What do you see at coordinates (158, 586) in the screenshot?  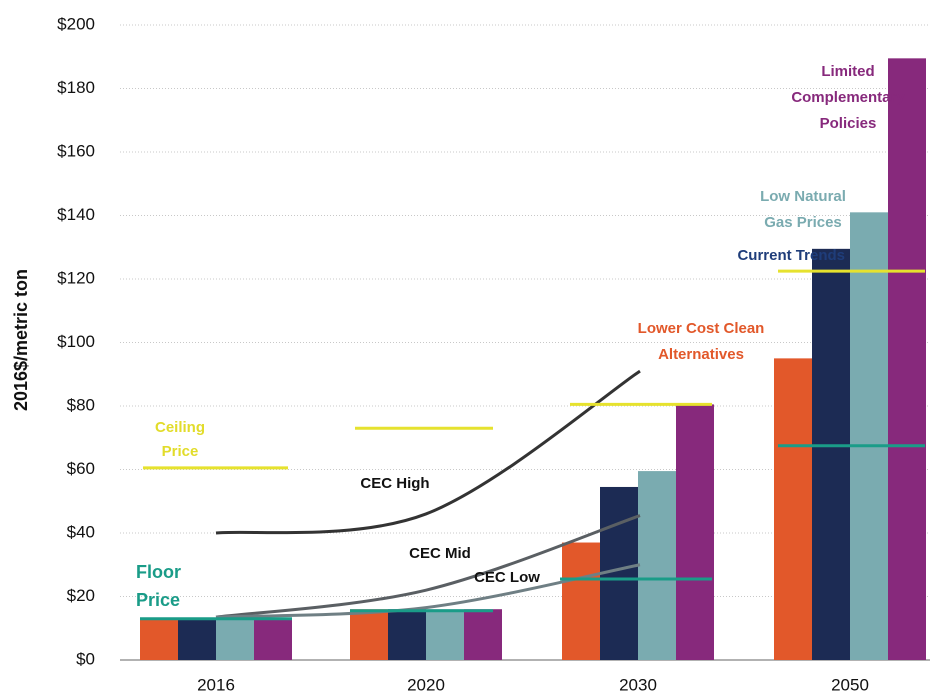 I see `floor-label: Floor Price` at bounding box center [158, 586].